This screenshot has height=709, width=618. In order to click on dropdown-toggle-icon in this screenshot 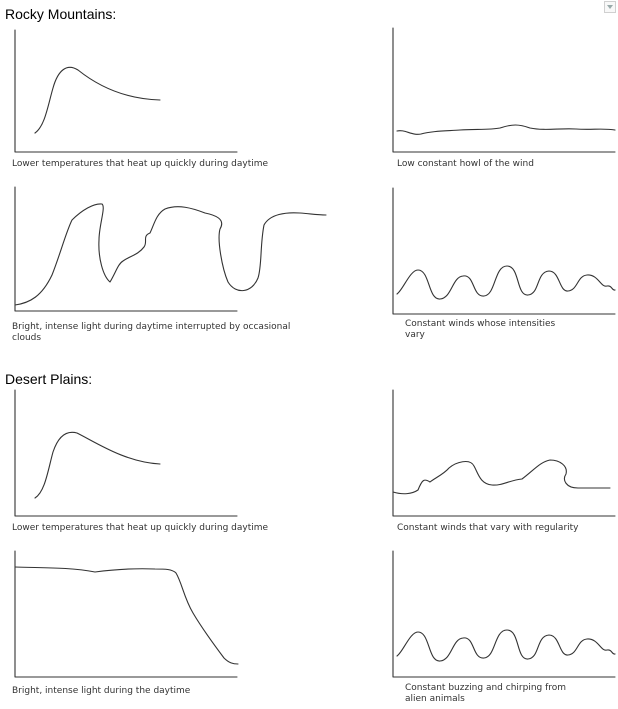, I will do `click(610, 7)`.